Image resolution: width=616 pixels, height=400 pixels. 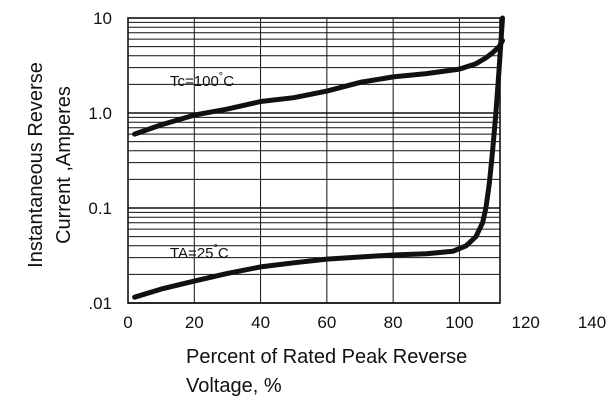 I want to click on y-tick-label: 0.1, so click(x=100, y=208).